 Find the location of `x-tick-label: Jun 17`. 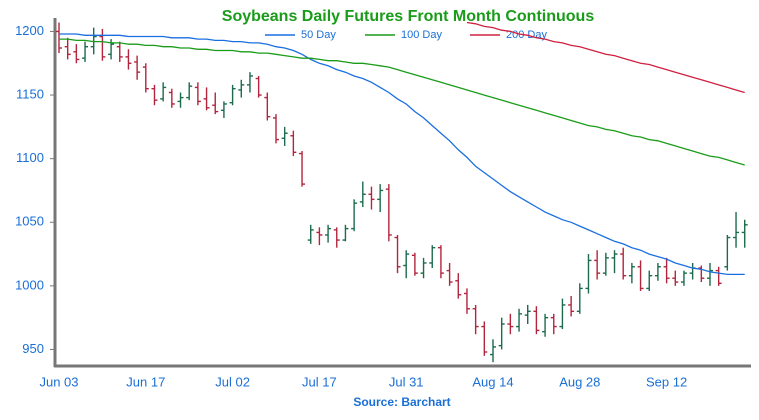

x-tick-label: Jun 17 is located at coordinates (145, 381).